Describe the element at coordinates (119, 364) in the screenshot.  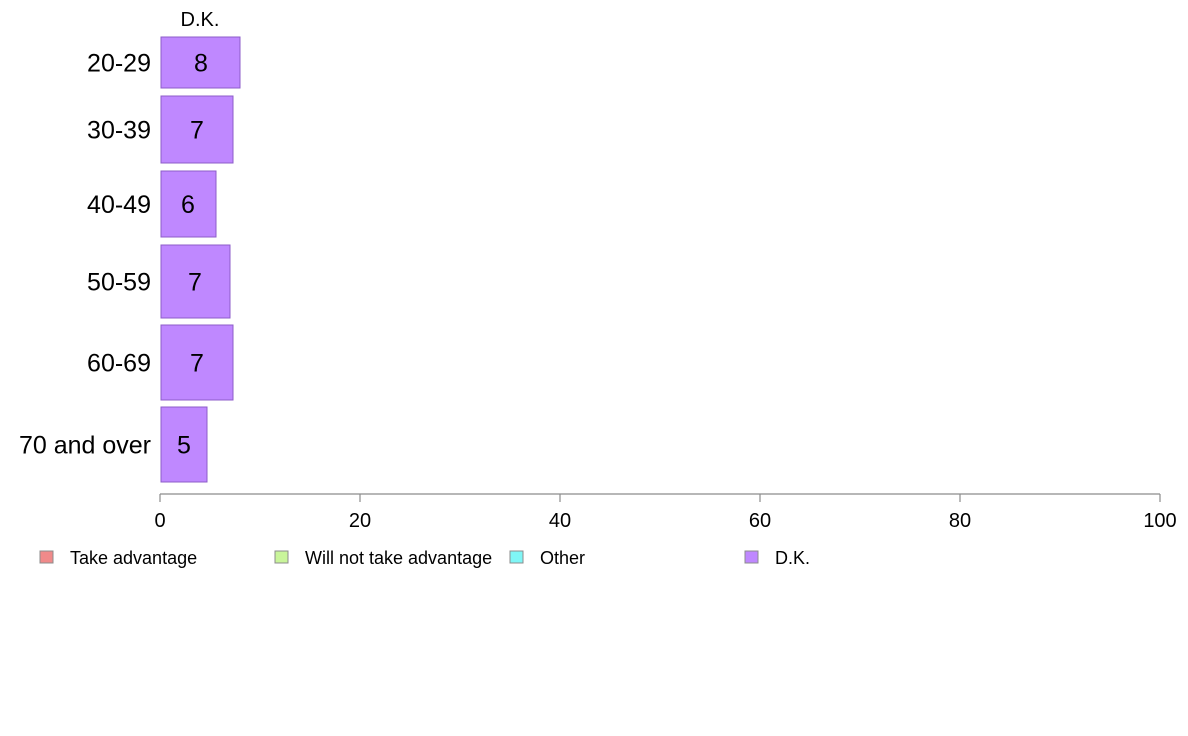
I see `category-label: 60-69` at that location.